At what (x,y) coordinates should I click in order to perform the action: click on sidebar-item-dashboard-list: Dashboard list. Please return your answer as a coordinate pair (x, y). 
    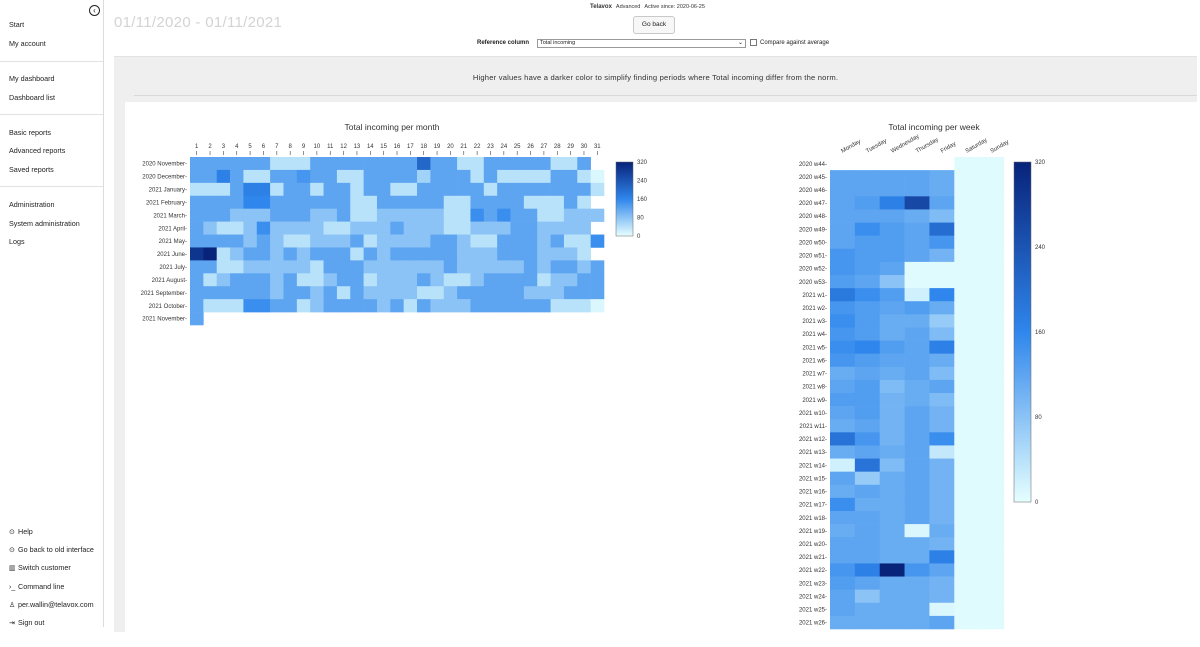
    Looking at the image, I should click on (32, 97).